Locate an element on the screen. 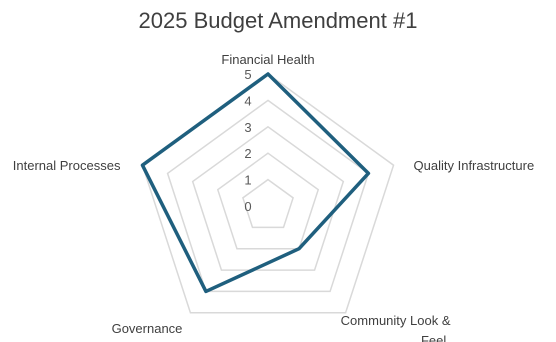  tick-labels: 0 1 2 3 4 5 is located at coordinates (247, 140).